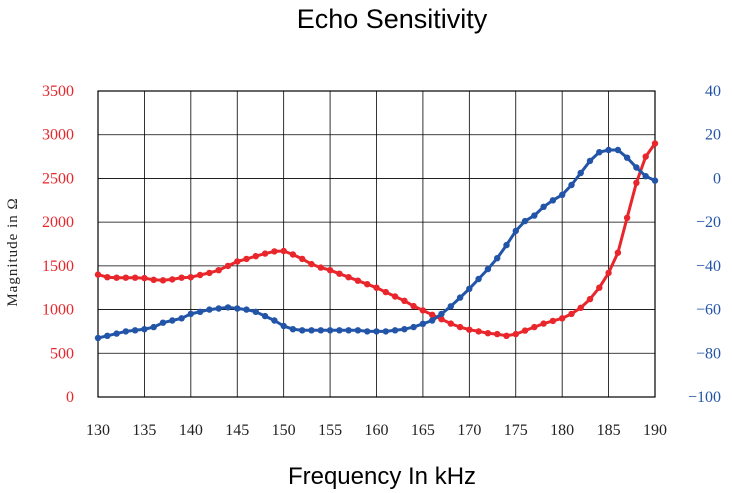 The width and height of the screenshot is (732, 493). I want to click on y-tick-label-left: 2500, so click(58, 178).